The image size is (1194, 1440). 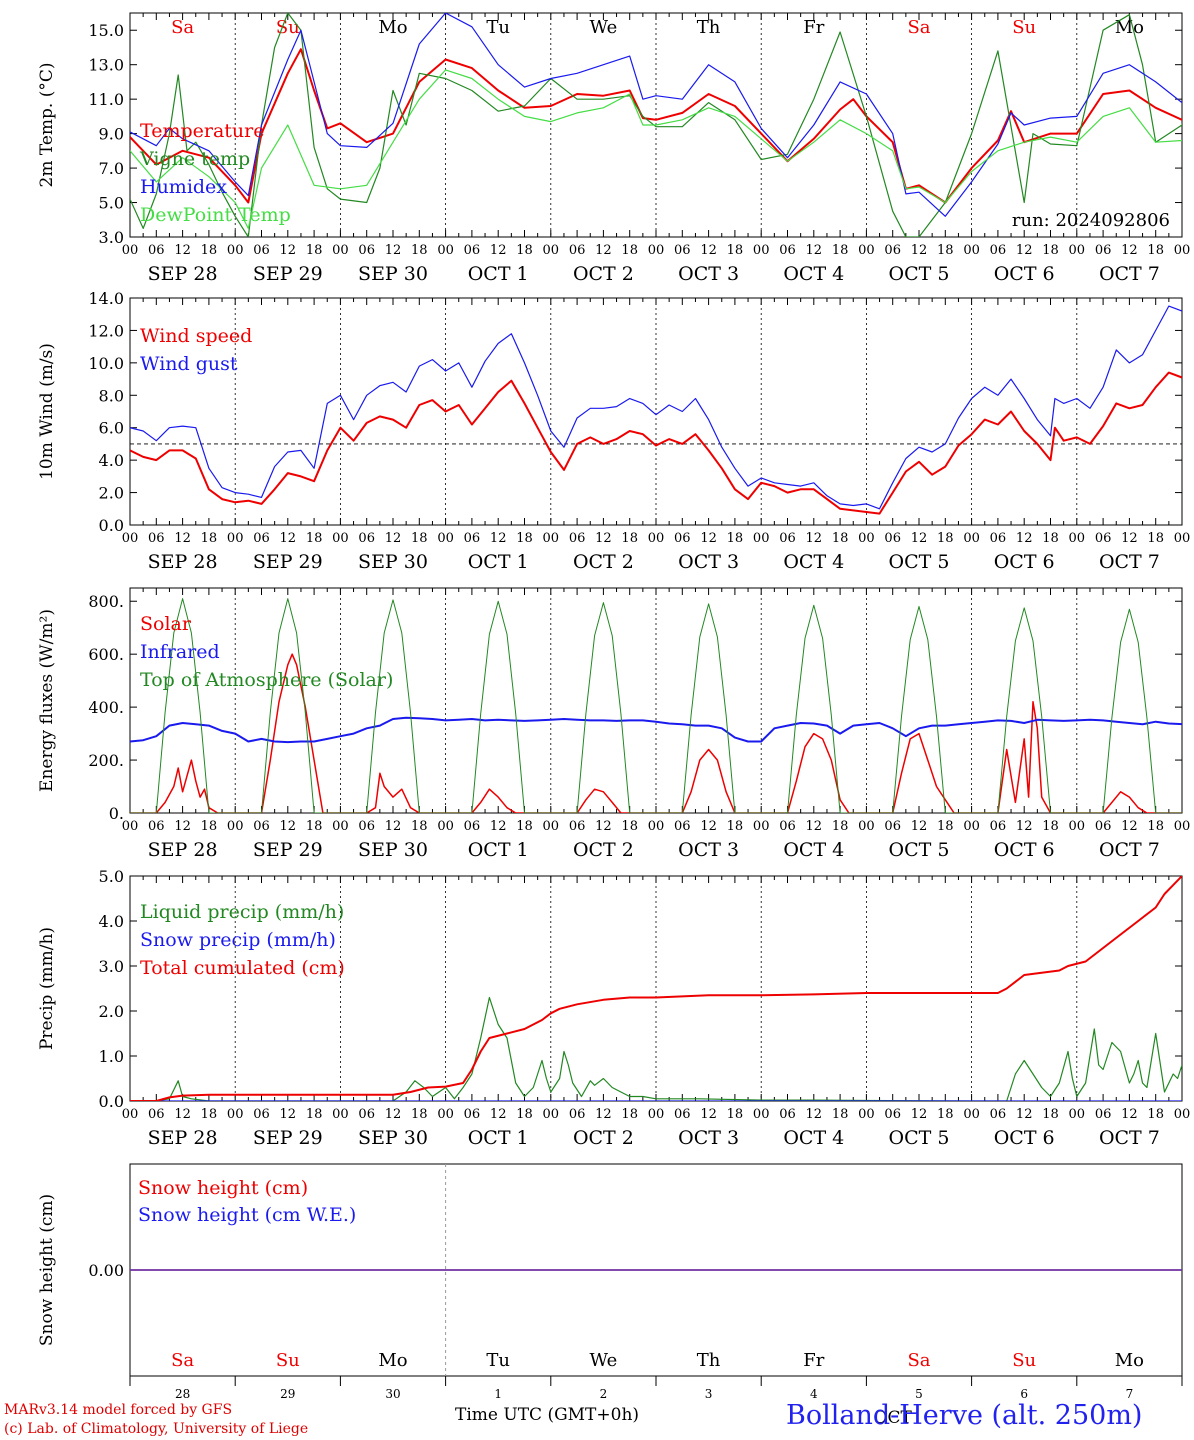 What do you see at coordinates (194, 159) in the screenshot?
I see `legend-entry: Vigne temp` at bounding box center [194, 159].